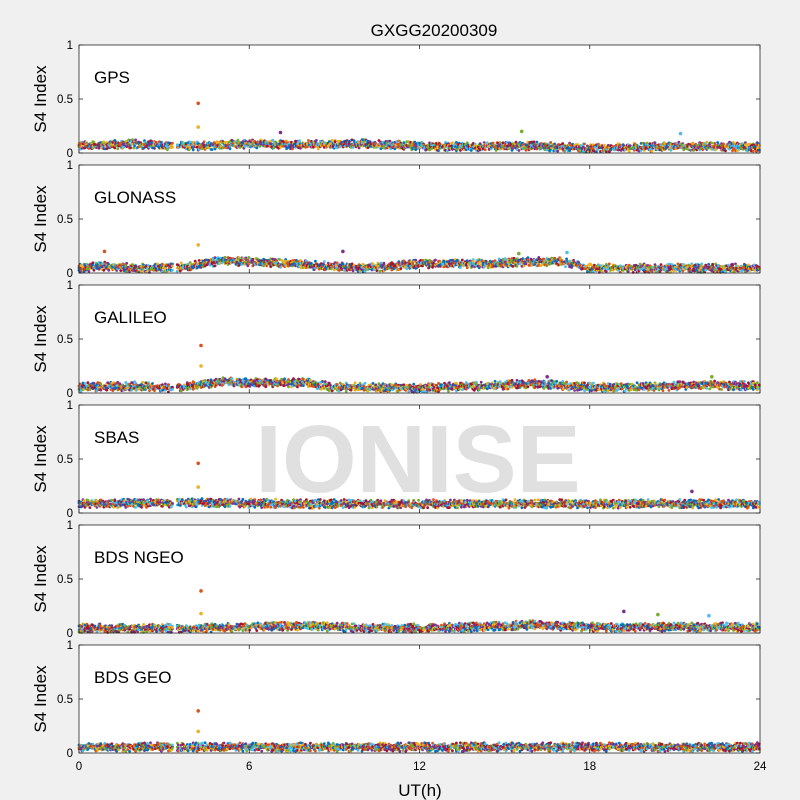  I want to click on y-axis-label: S4 Index, so click(40, 99).